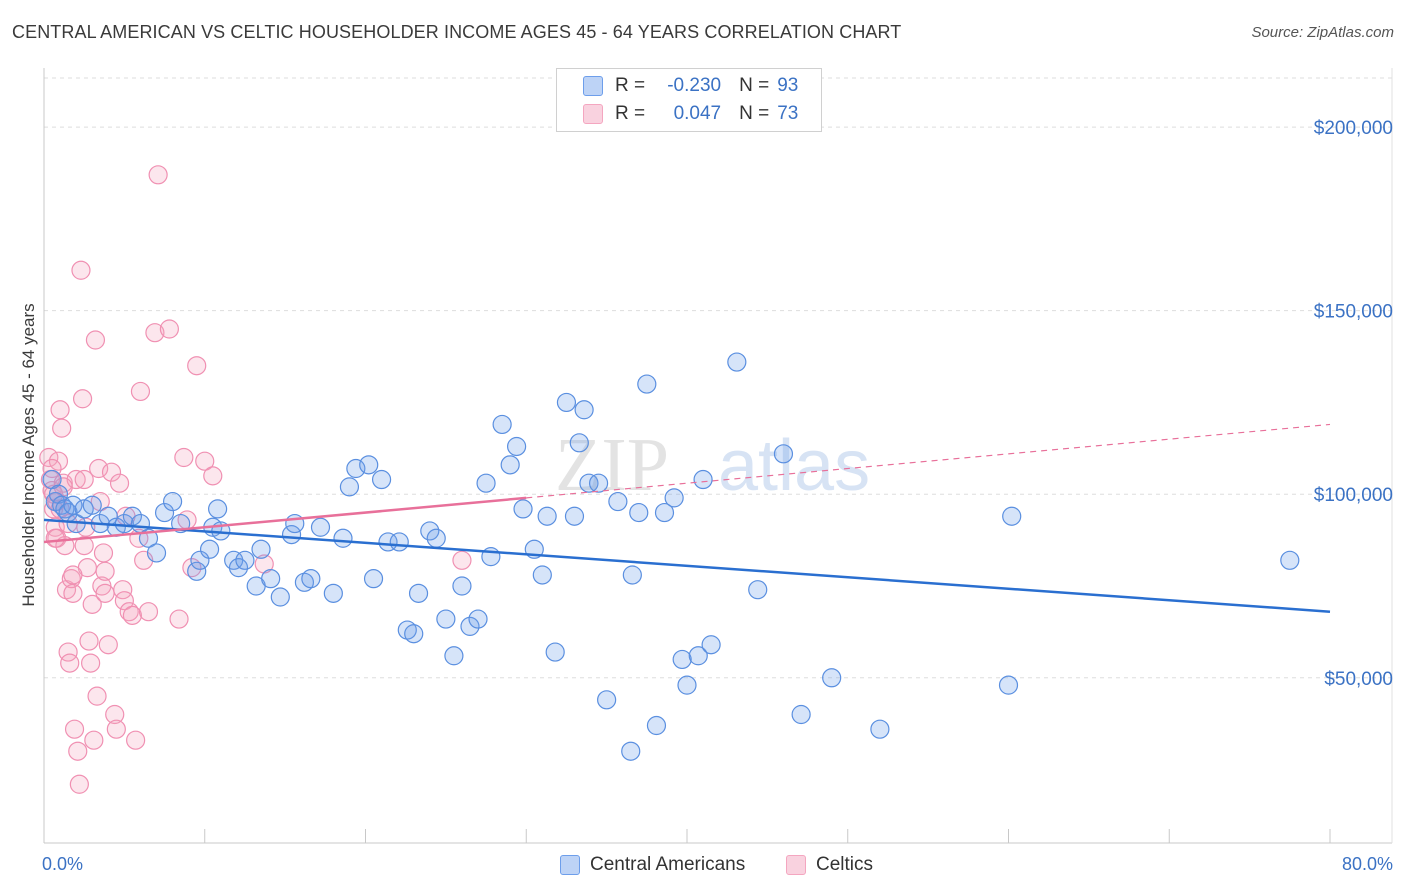  I want to click on legend-n-value: 93, so click(788, 85).